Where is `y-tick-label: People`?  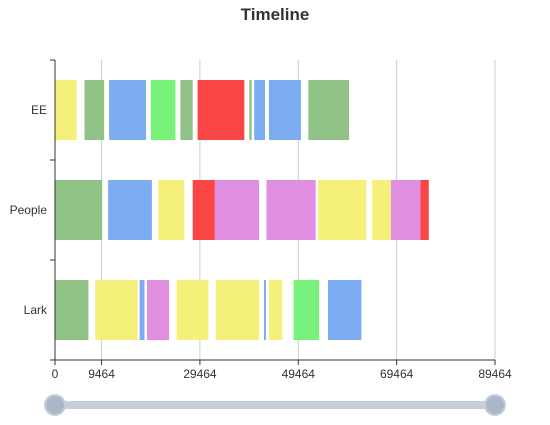
y-tick-label: People is located at coordinates (29, 210).